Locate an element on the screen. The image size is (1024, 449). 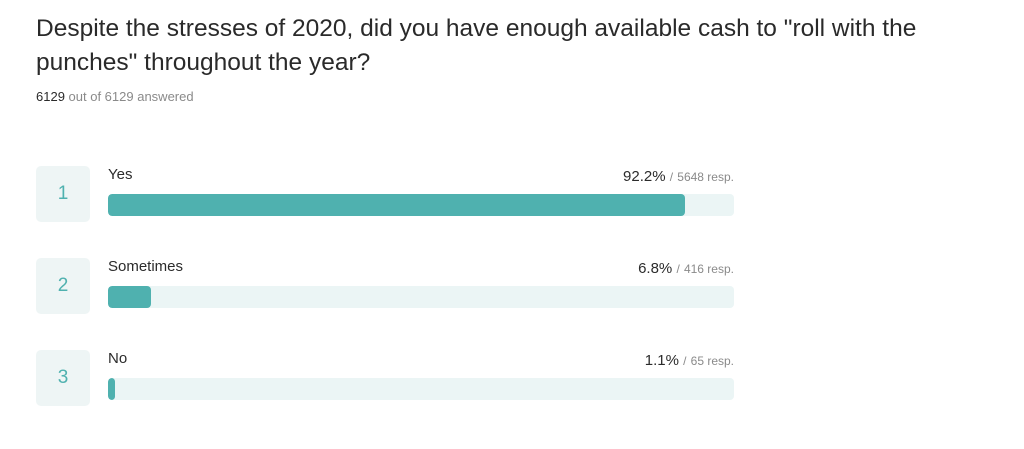
option-row-yes: 1 Yes 92.2% / 5648 resp. is located at coordinates (386, 195).